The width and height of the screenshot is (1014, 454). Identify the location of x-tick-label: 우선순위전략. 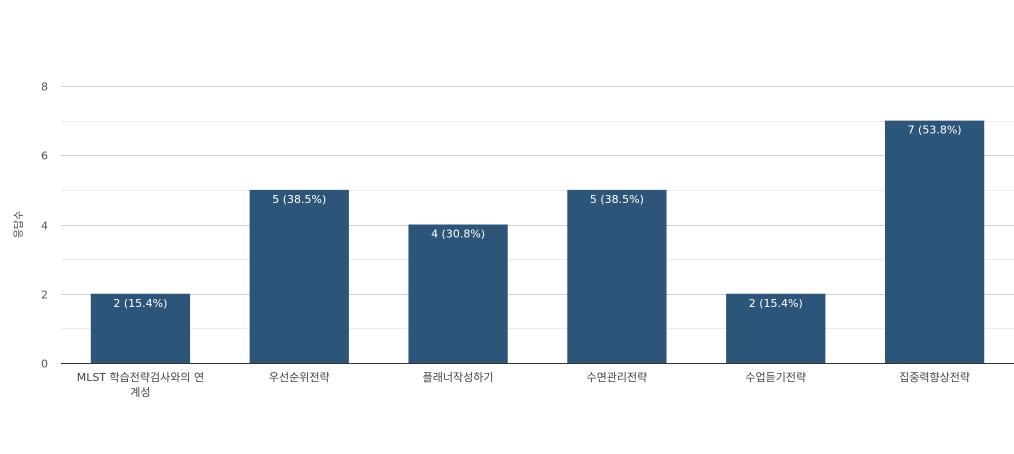
(299, 377).